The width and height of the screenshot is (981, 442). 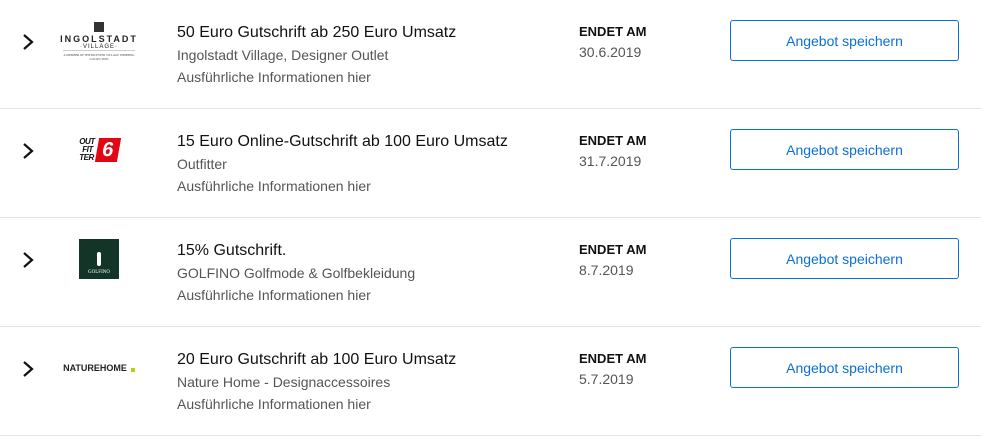 I want to click on offer-merchant: GOLFINO Golfmode & Golfbekleidung, so click(x=296, y=273).